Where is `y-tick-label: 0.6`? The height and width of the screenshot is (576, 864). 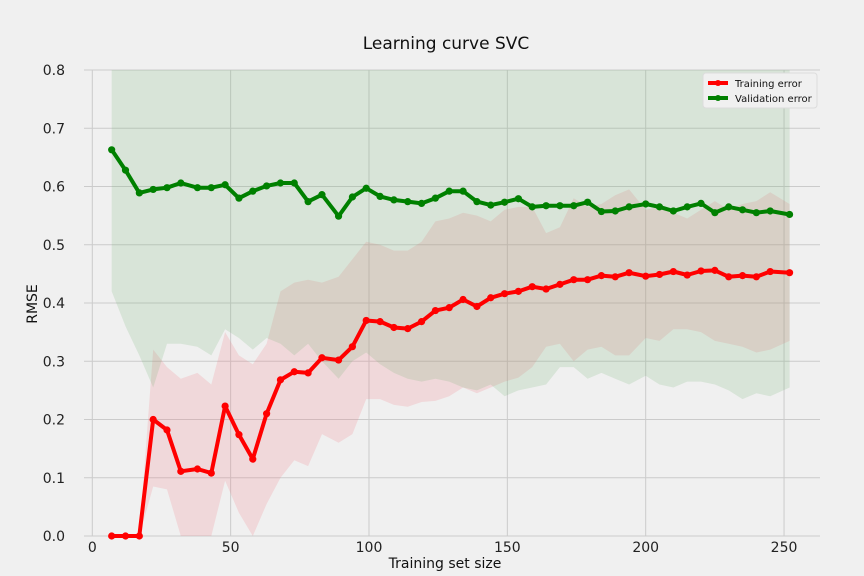
y-tick-label: 0.6 is located at coordinates (54, 188).